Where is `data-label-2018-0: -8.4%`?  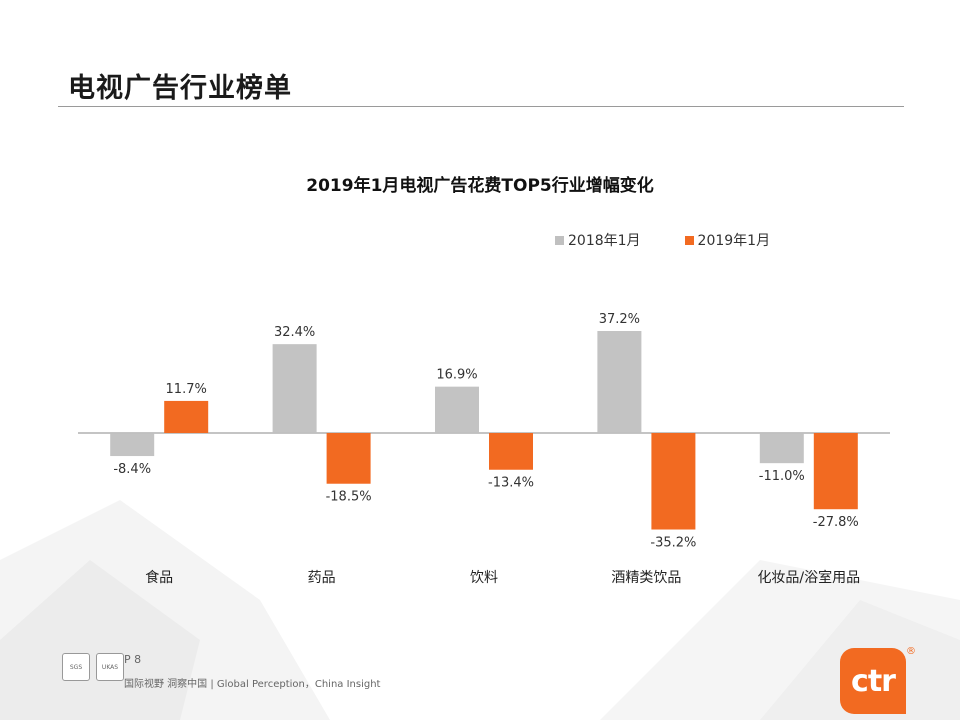
data-label-2018-0: -8.4% is located at coordinates (132, 469).